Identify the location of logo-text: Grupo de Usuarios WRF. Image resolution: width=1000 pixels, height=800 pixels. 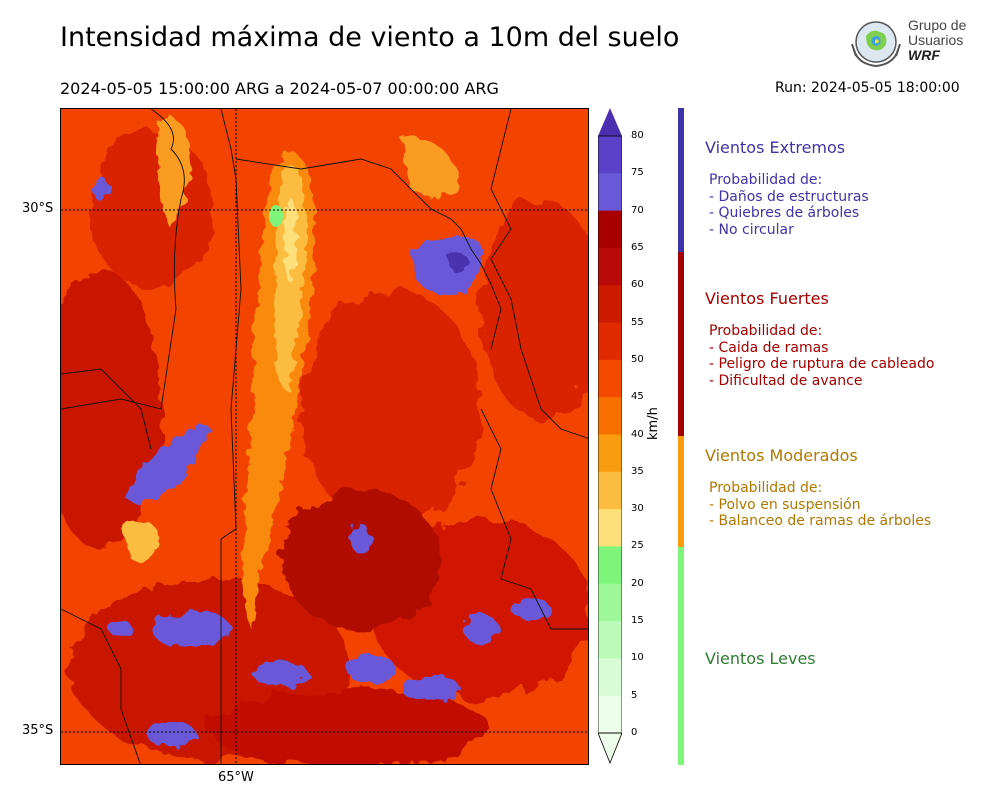
(937, 40).